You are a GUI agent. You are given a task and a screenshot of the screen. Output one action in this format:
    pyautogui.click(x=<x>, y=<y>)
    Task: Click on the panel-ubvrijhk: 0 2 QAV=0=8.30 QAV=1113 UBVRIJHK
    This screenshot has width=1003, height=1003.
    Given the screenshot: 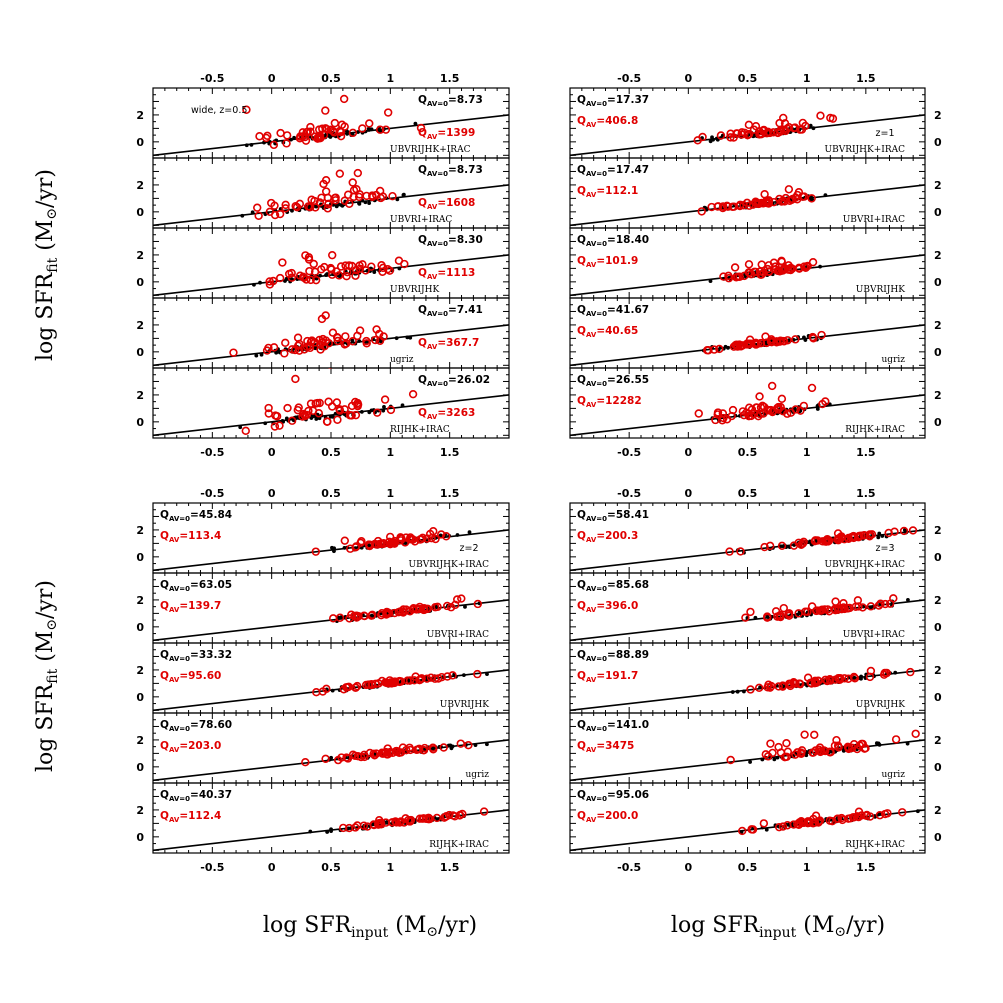 What is the action you would take?
    pyautogui.click(x=323, y=263)
    